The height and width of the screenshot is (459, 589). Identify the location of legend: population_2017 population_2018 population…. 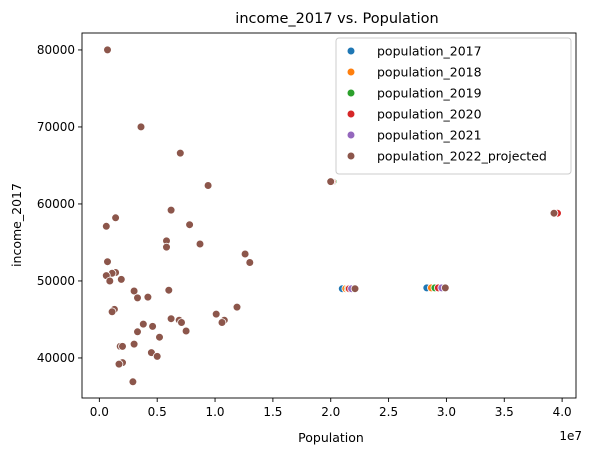
(453, 106).